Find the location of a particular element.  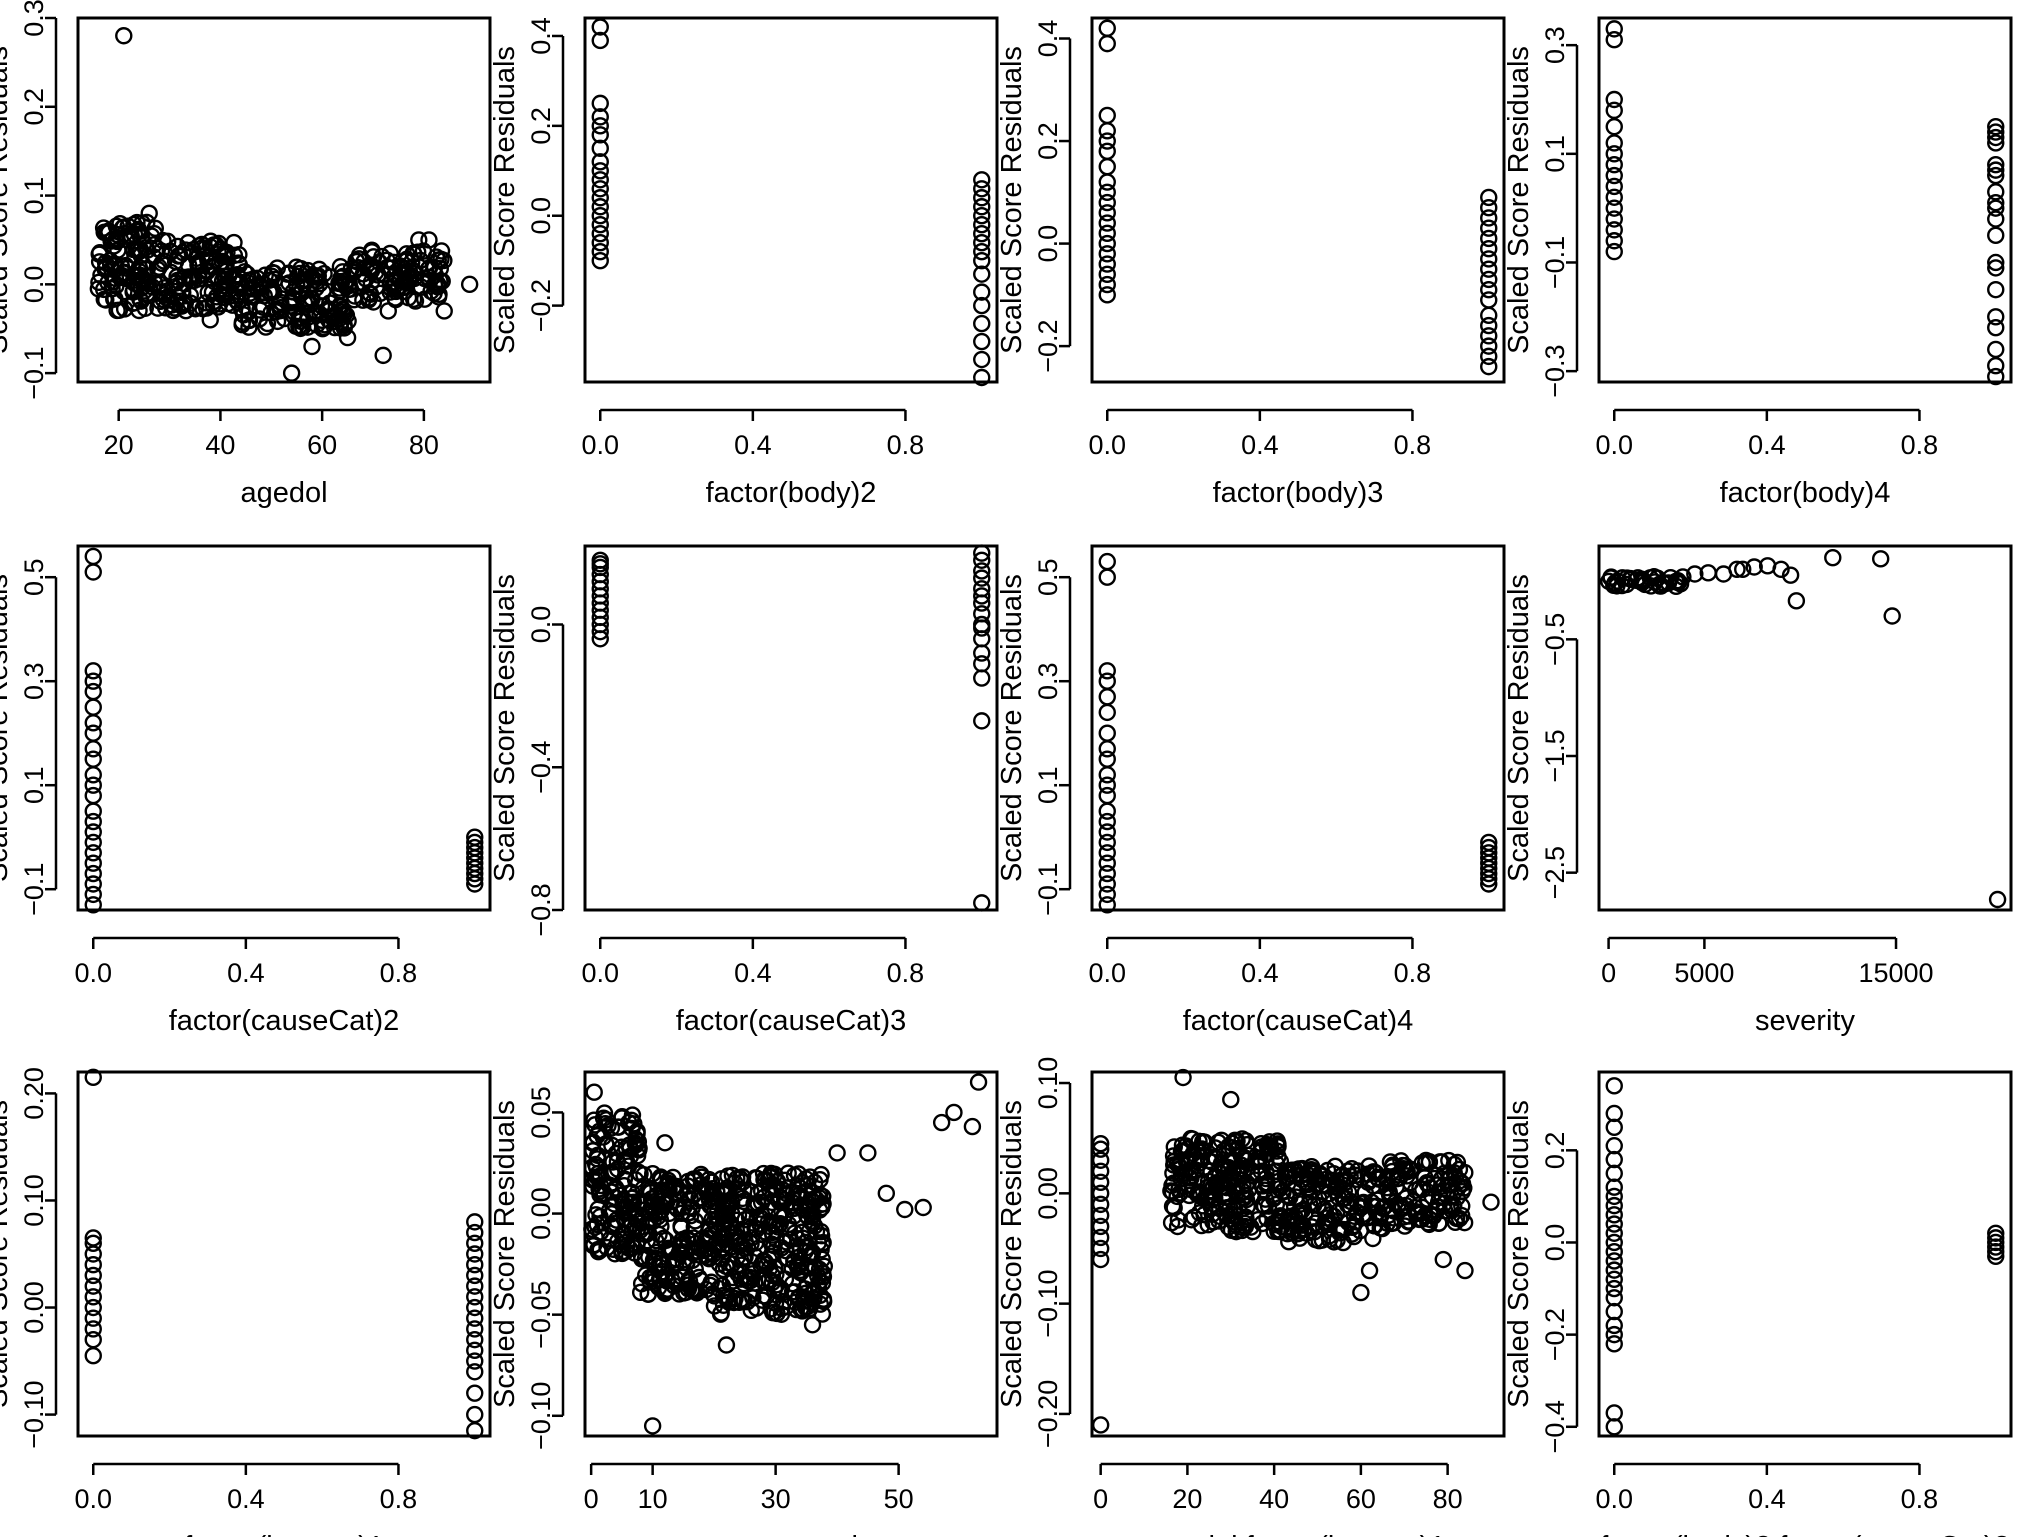

x-tick-label: 20 is located at coordinates (1187, 1499).